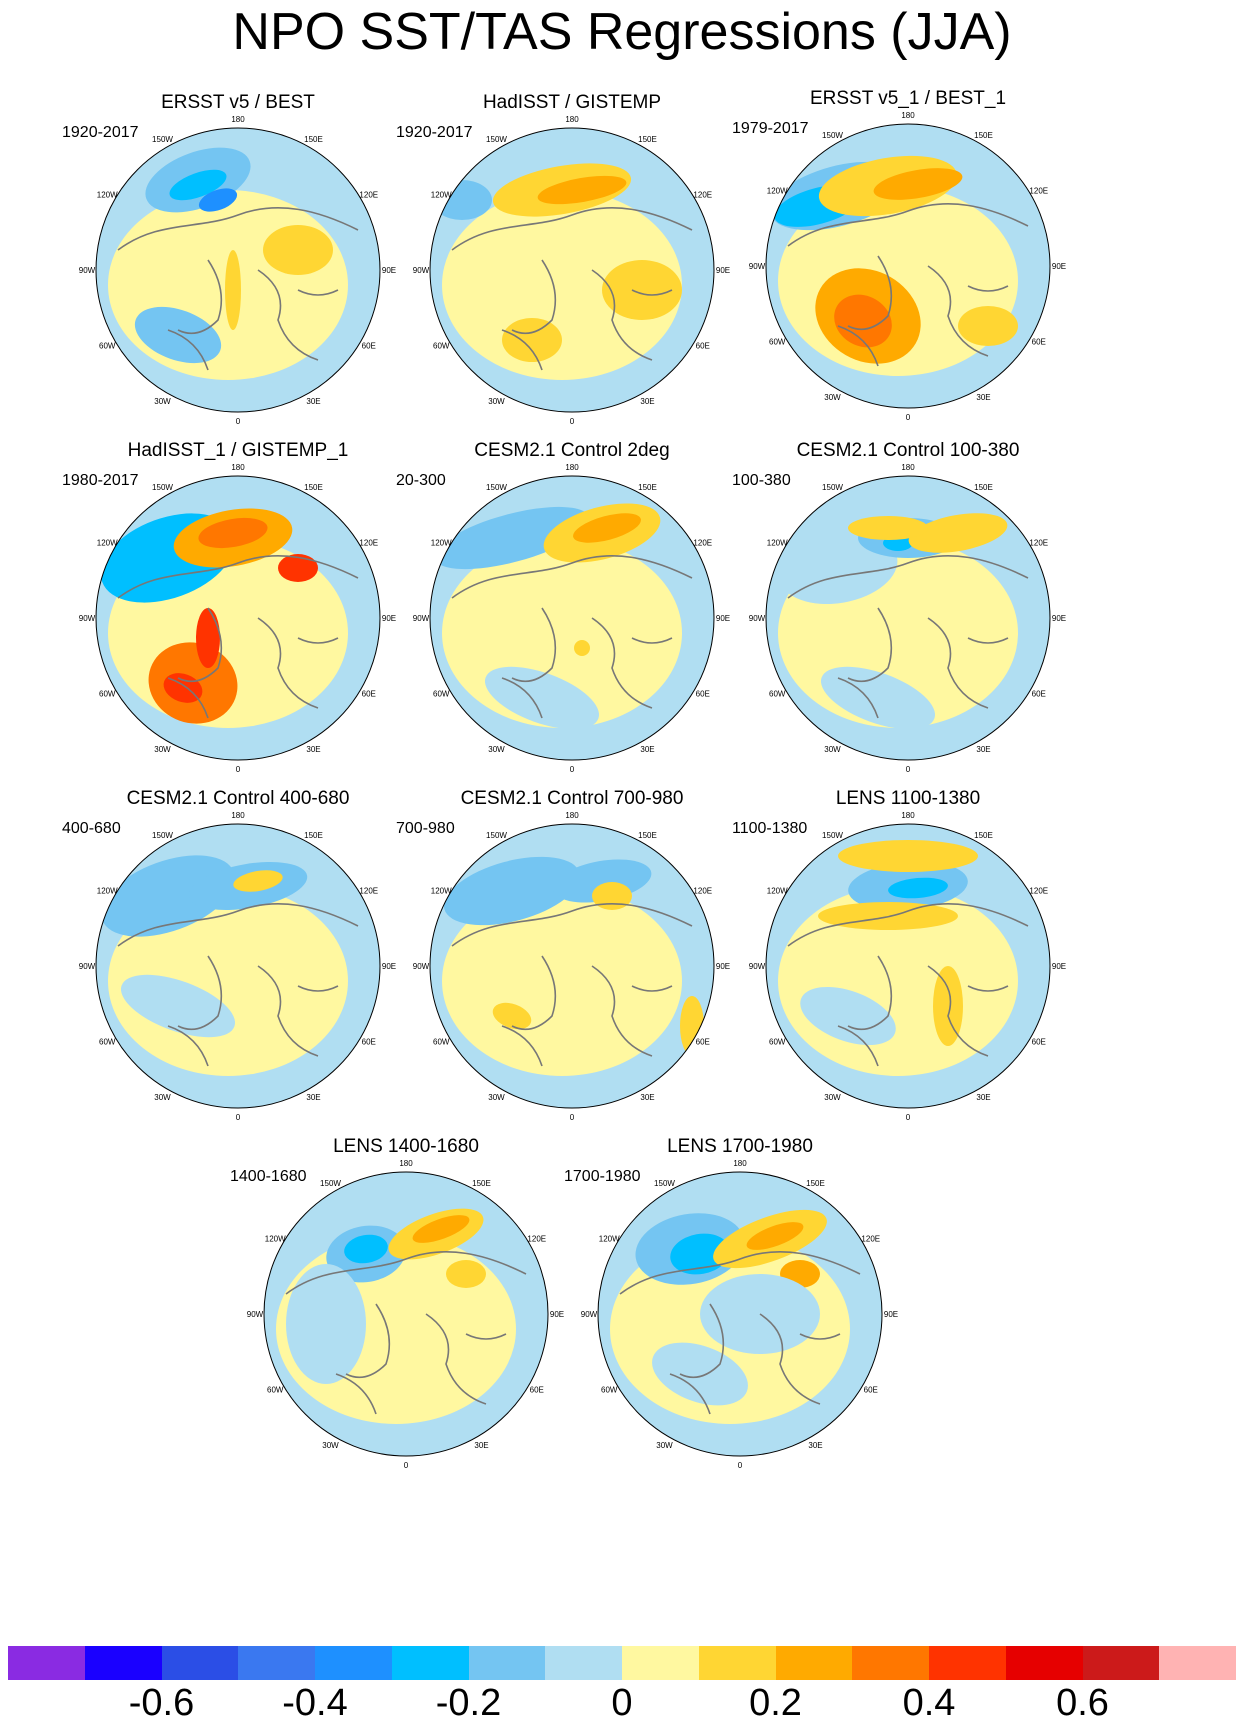 The width and height of the screenshot is (1244, 1726). What do you see at coordinates (238, 798) in the screenshot?
I see `panel-title: CESM2.1 Control 400-680` at bounding box center [238, 798].